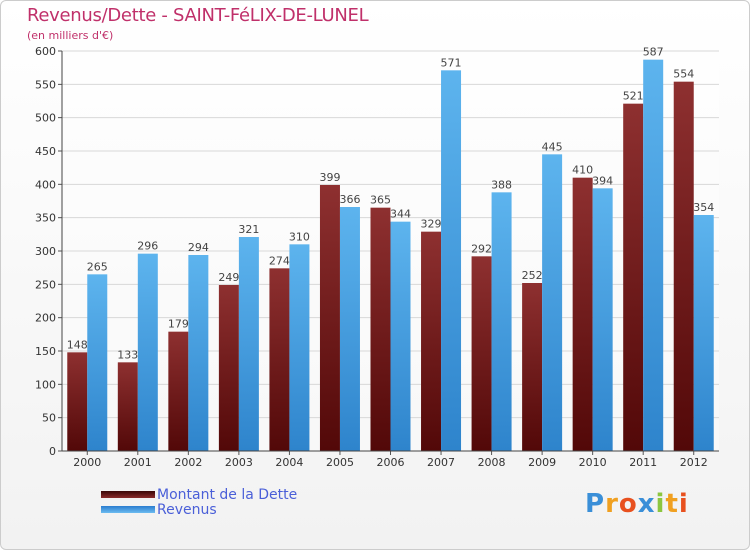  Describe the element at coordinates (653, 255) in the screenshot. I see `bar-revenus-2011` at that location.